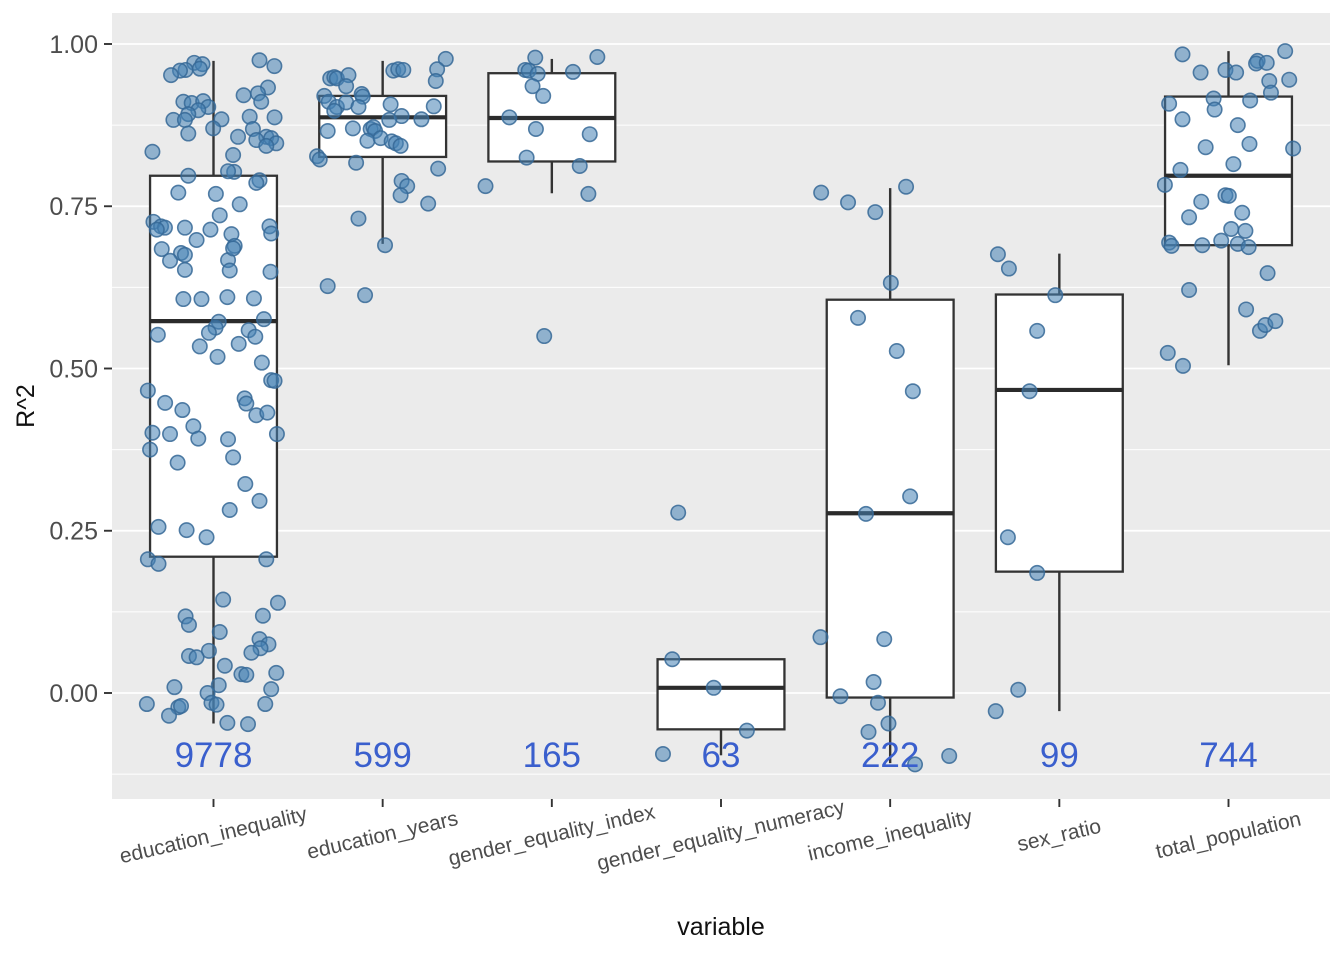 Image resolution: width=1344 pixels, height=960 pixels. What do you see at coordinates (214, 836) in the screenshot?
I see `x-tick-label-education_inequality: education_inequality` at bounding box center [214, 836].